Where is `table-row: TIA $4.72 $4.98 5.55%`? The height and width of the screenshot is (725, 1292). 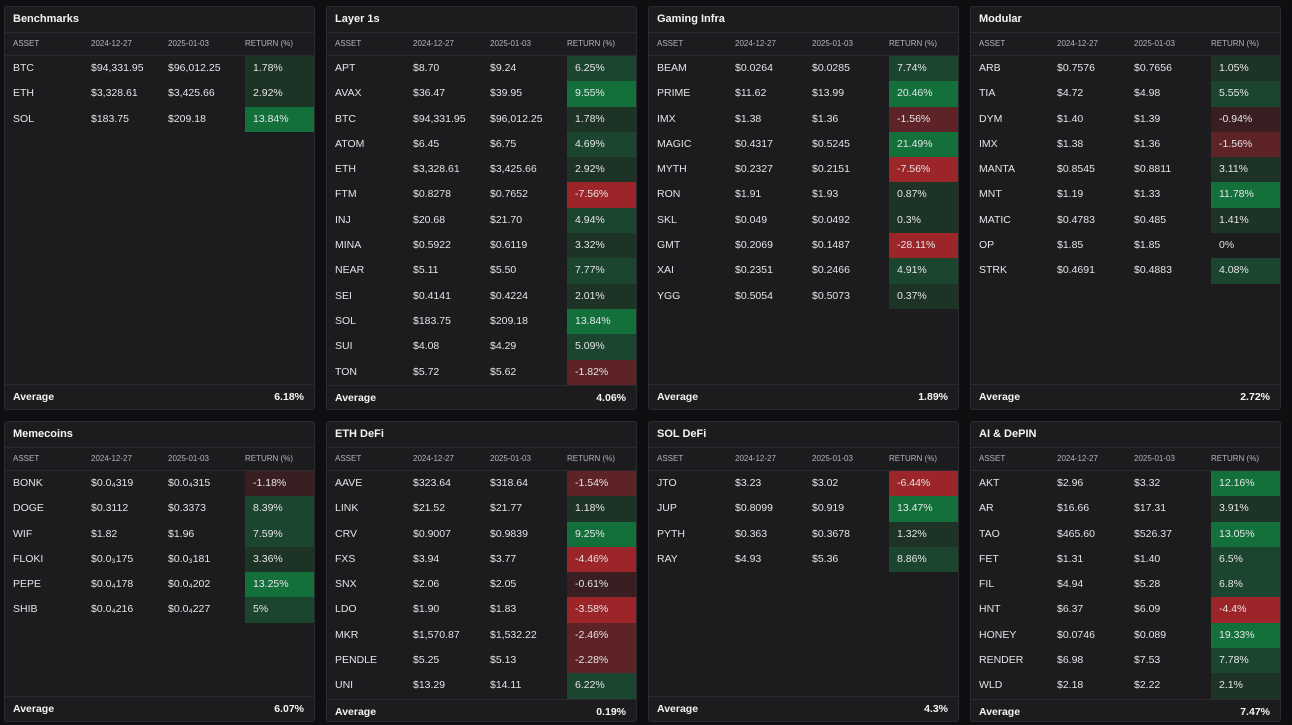
table-row: TIA $4.72 $4.98 5.55% is located at coordinates (1125, 94).